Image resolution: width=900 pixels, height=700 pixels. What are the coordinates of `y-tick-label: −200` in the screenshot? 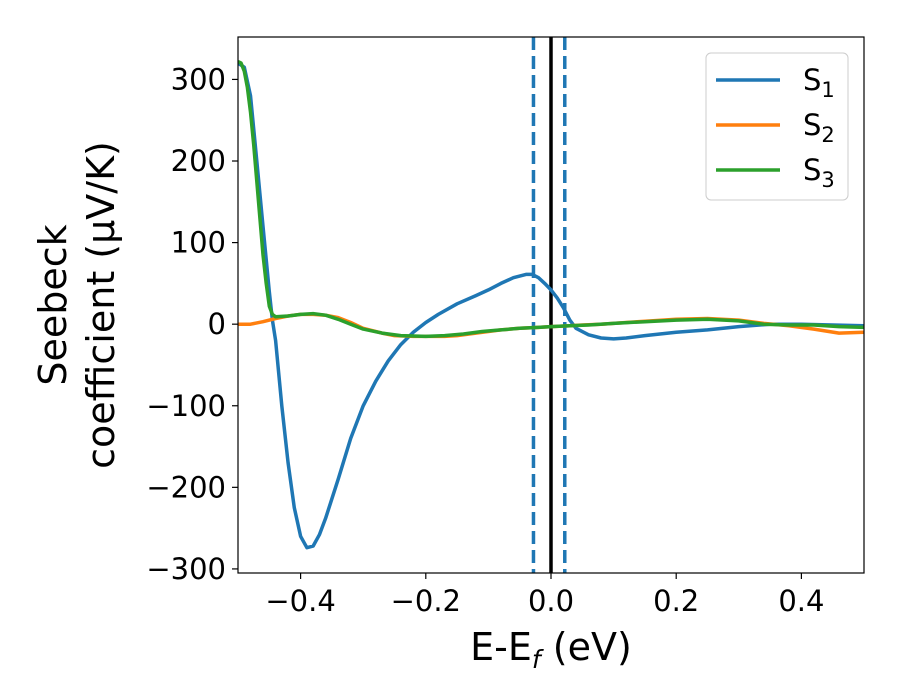 It's located at (186, 487).